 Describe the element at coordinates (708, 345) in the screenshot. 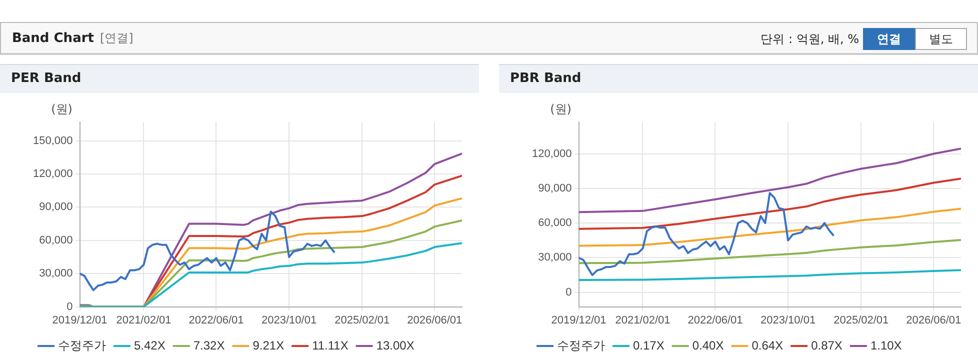

I see `legend-label: 0.40X` at that location.